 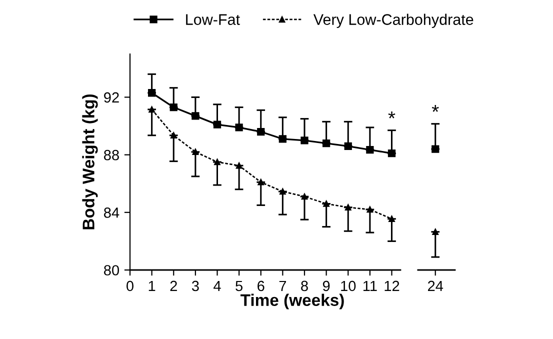 I want to click on x-tick-label: 12, so click(x=392, y=285).